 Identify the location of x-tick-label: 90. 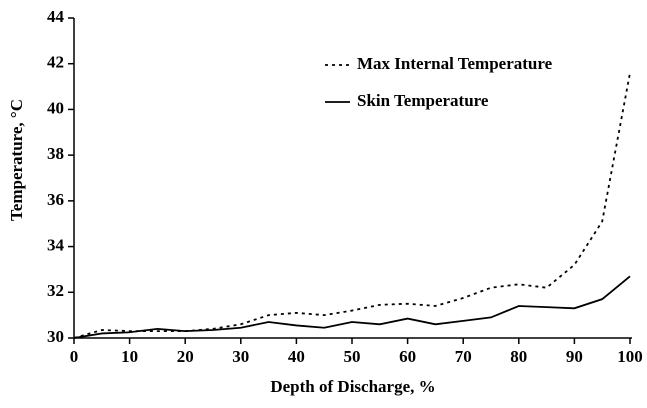
(574, 356).